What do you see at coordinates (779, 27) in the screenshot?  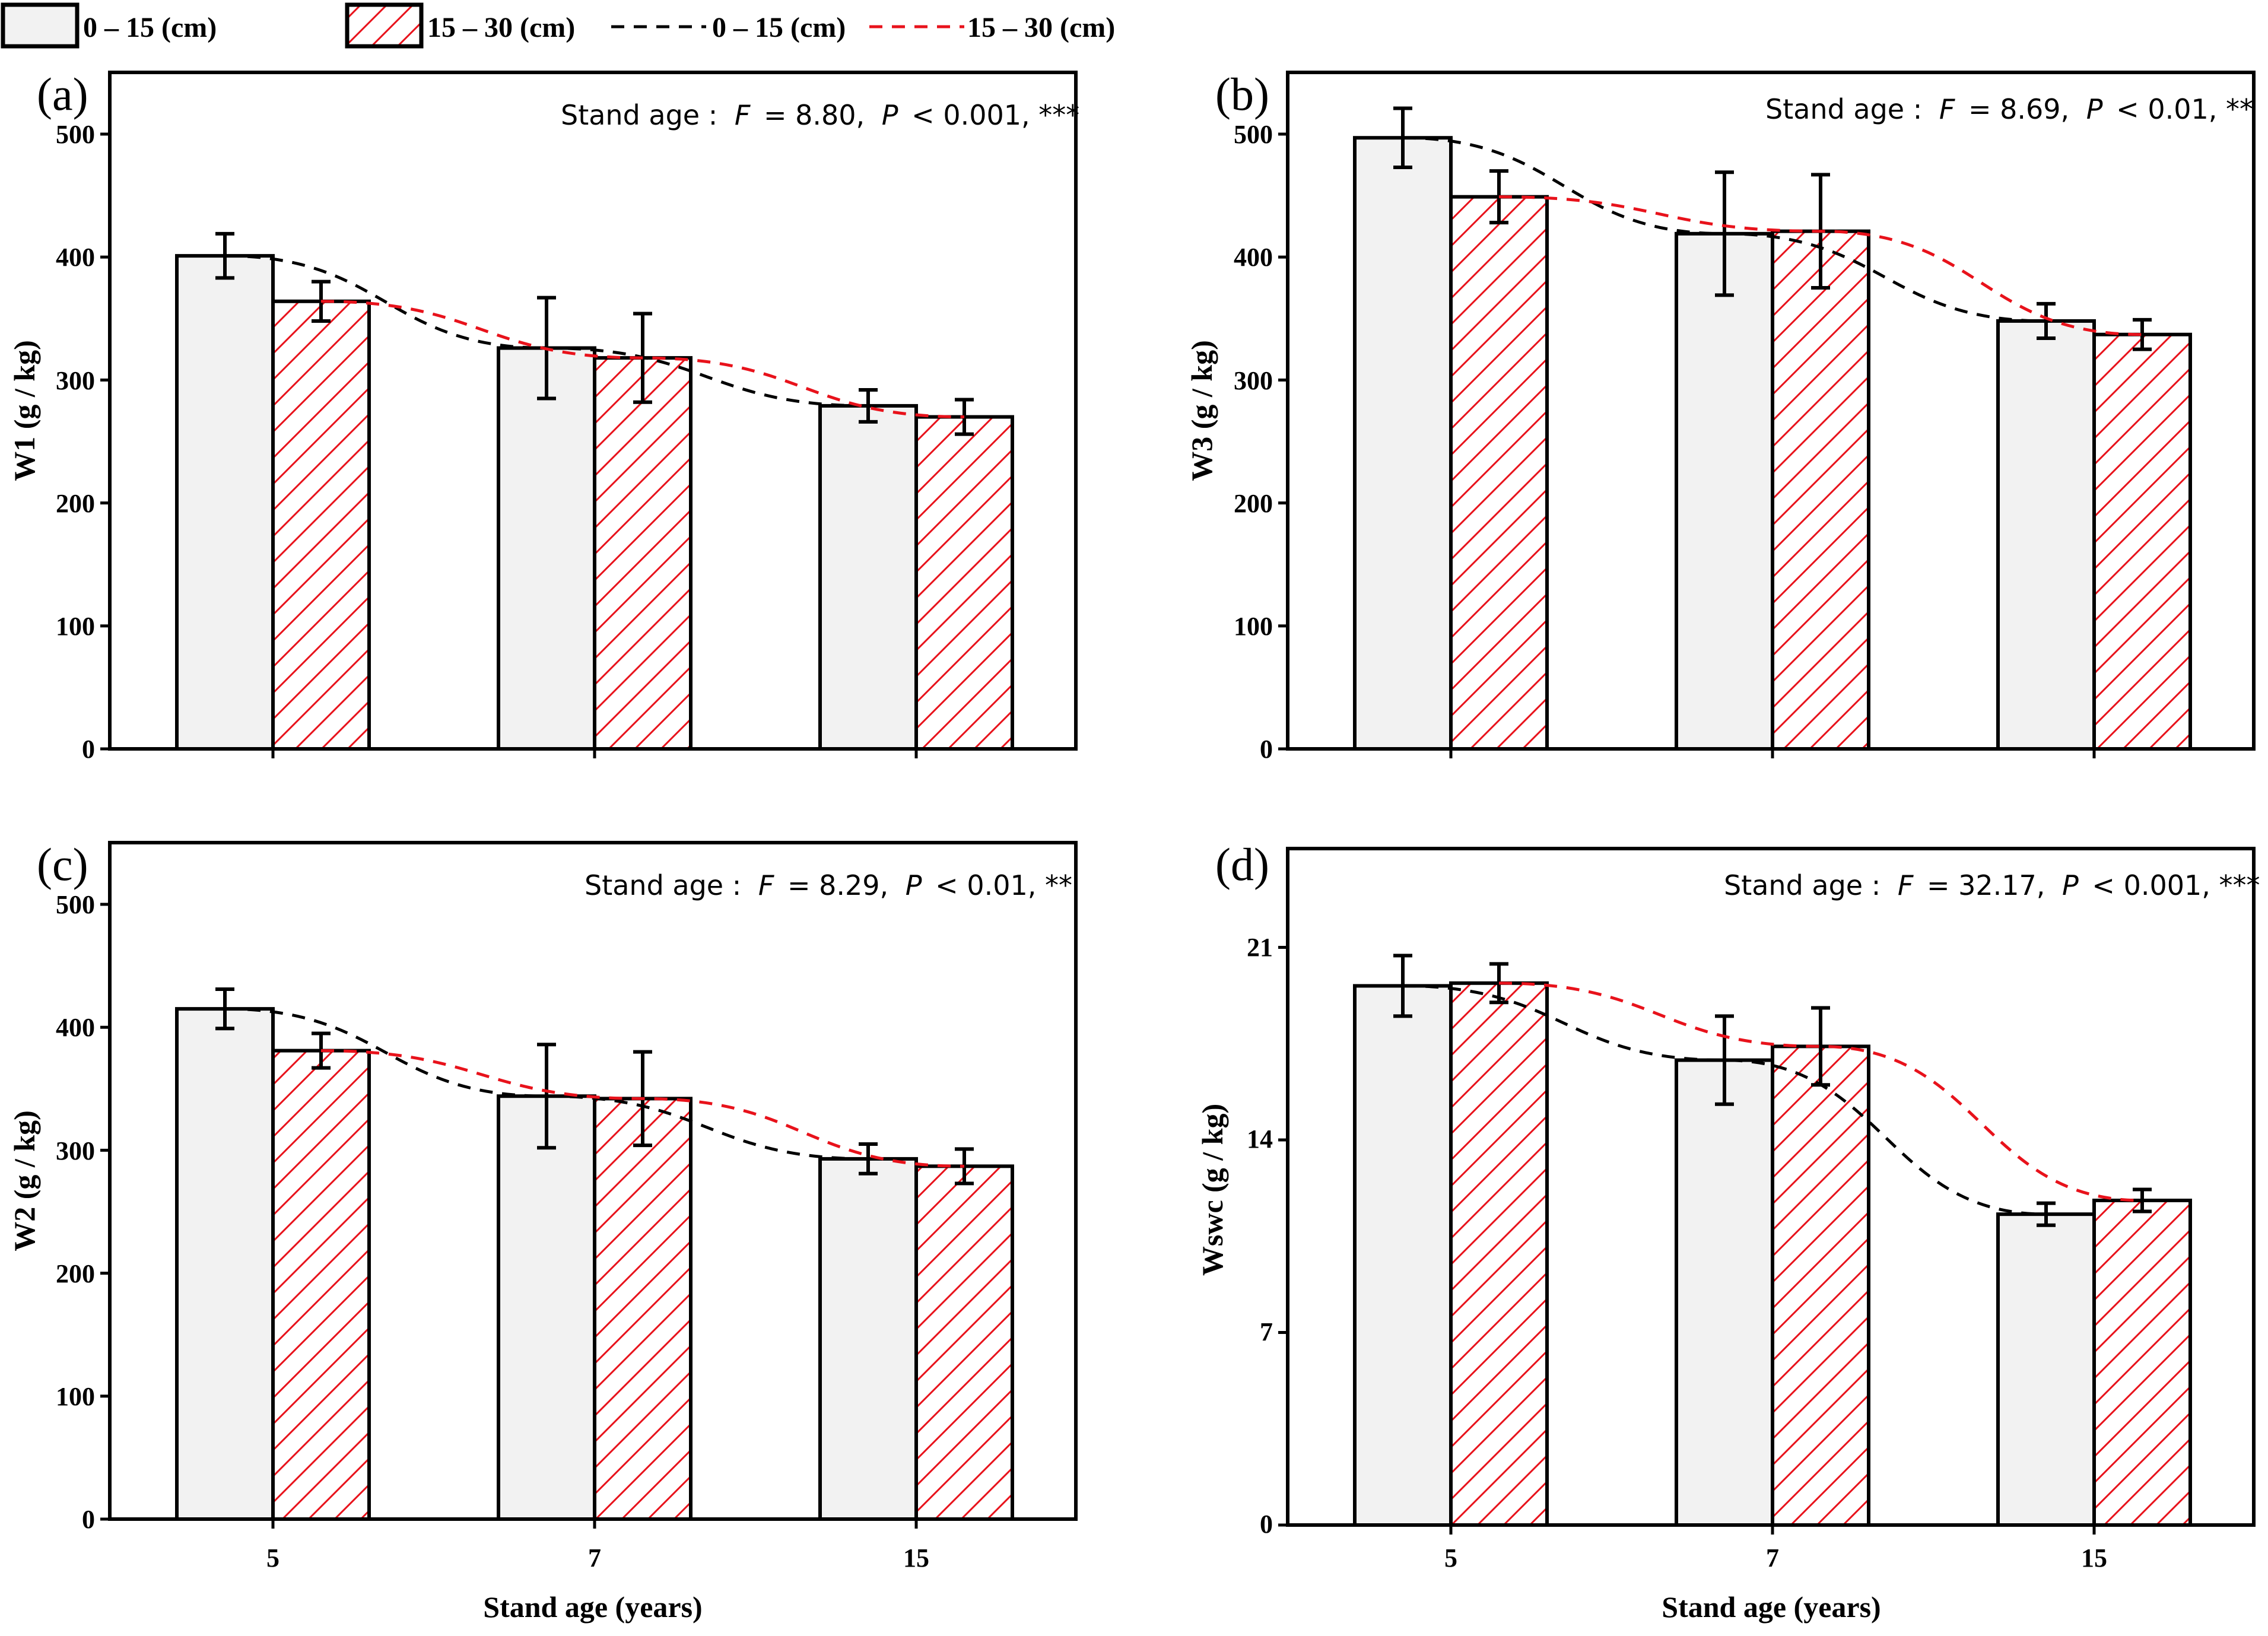 I see `legend-label-0-15-line: 0 – 15 (cm)` at bounding box center [779, 27].